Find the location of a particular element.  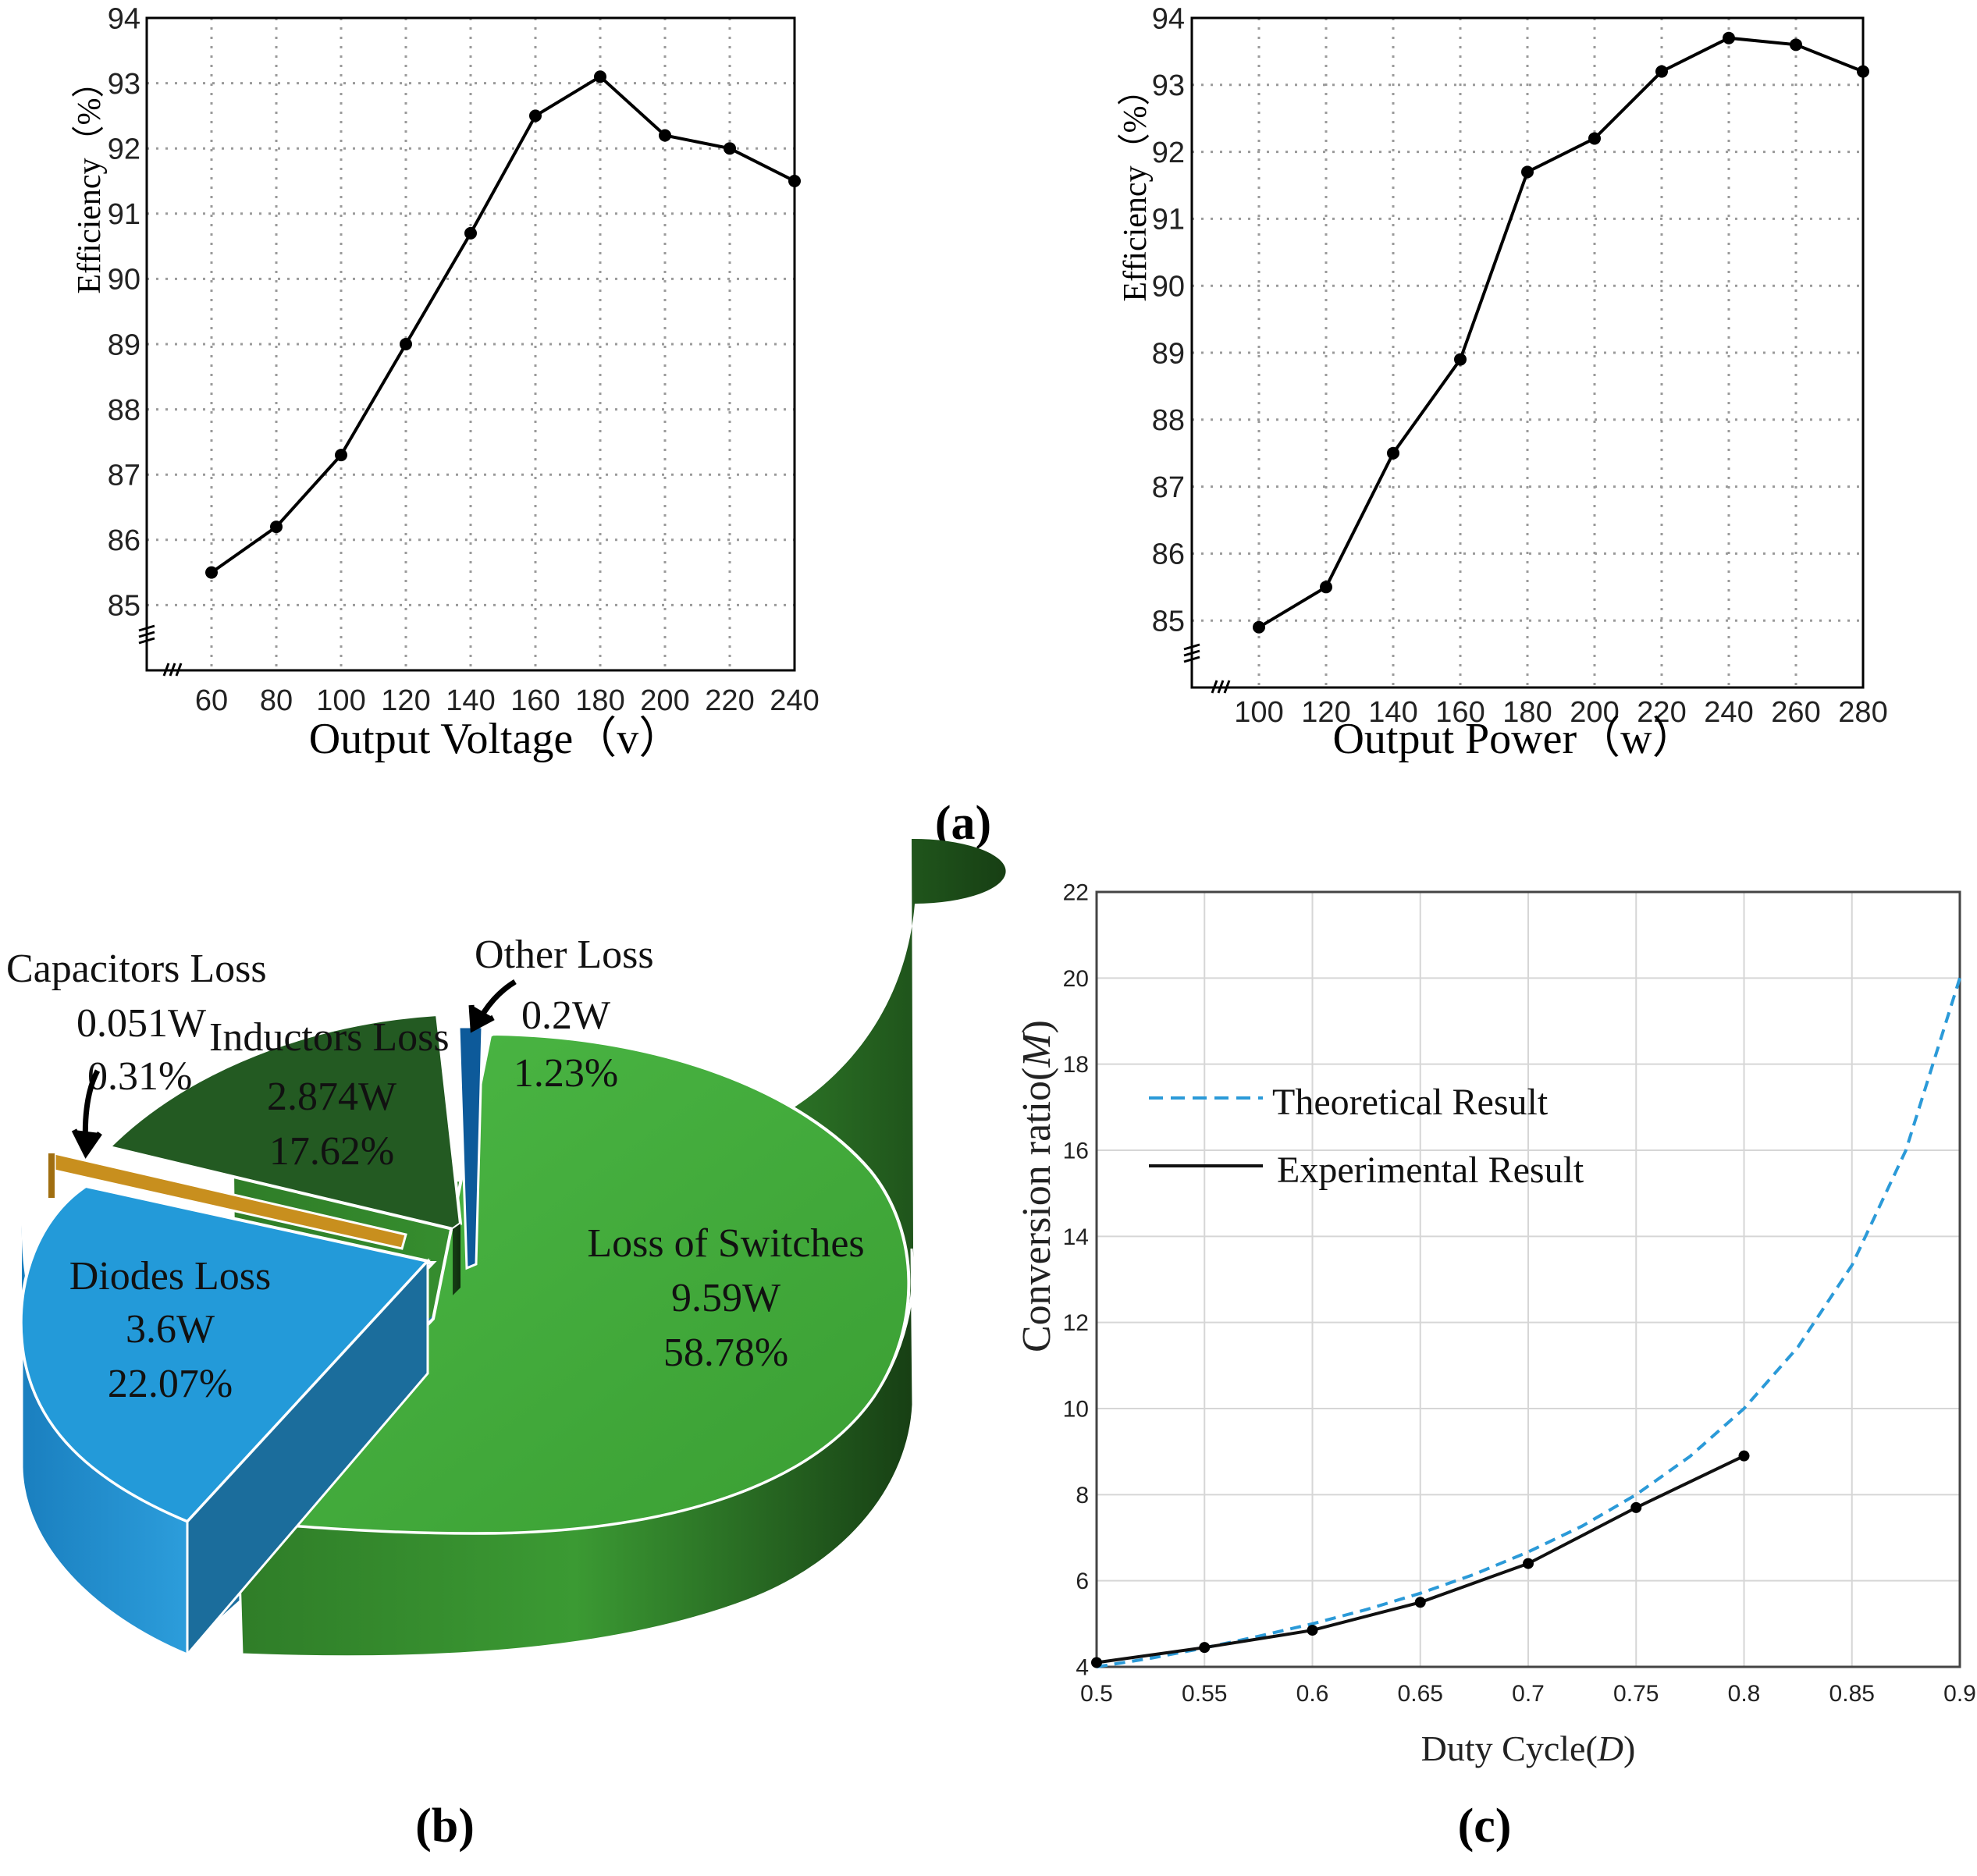

y-tick-label: 89 is located at coordinates (1168, 353).